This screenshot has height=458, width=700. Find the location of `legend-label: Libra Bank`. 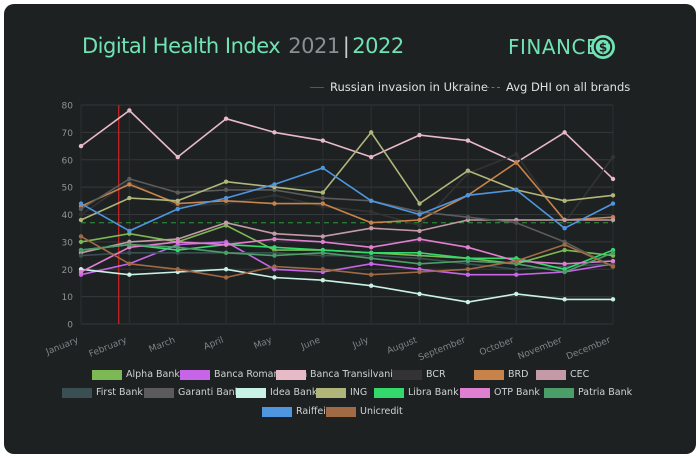

legend-label: Libra Bank is located at coordinates (433, 392).